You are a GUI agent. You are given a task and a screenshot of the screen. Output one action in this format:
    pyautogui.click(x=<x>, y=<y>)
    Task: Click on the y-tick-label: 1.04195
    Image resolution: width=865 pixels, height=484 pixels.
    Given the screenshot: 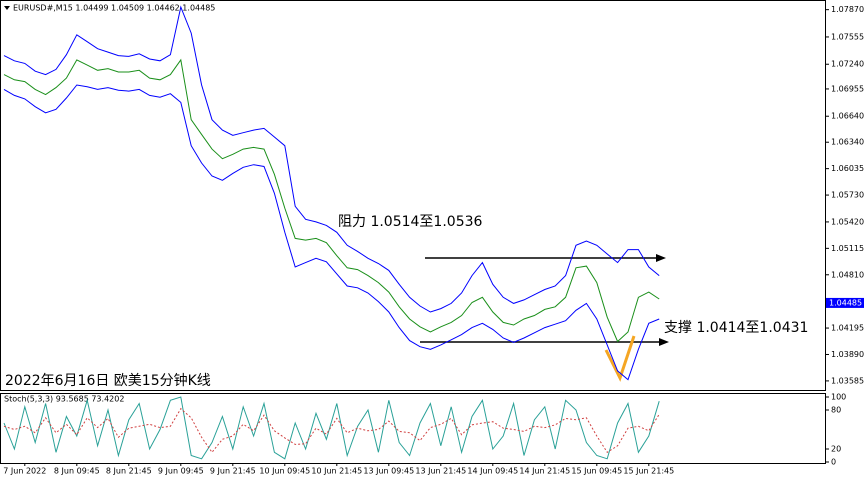 What is the action you would take?
    pyautogui.click(x=847, y=328)
    